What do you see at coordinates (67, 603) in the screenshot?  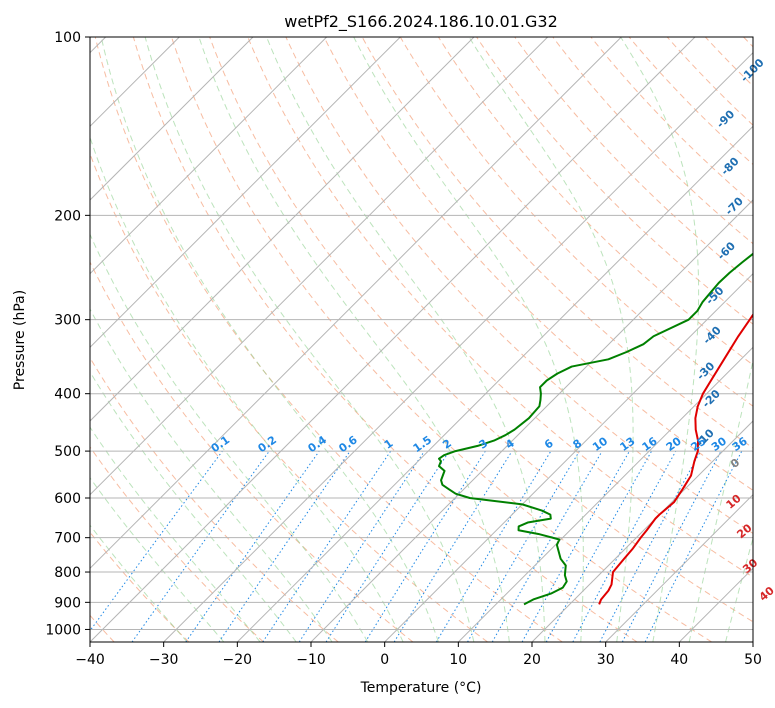 I see `y-tick-label: 900` at bounding box center [67, 603].